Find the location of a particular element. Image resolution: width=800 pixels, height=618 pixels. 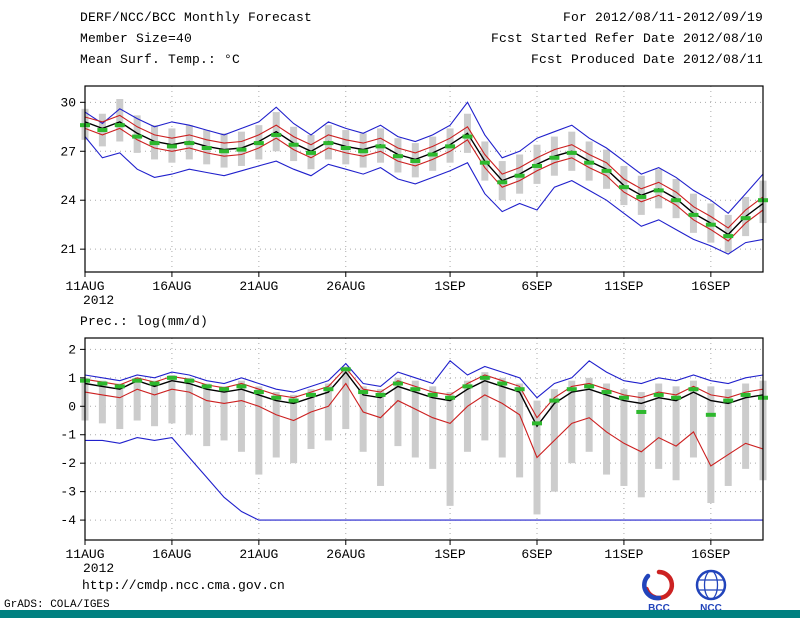

ncc-logo-globe-icon is located at coordinates (711, 585).